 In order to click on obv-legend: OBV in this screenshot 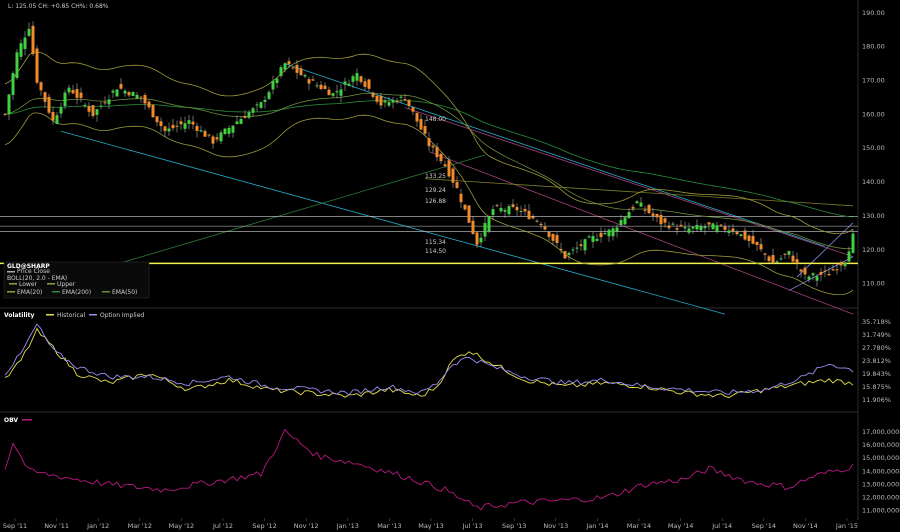, I will do `click(18, 420)`.